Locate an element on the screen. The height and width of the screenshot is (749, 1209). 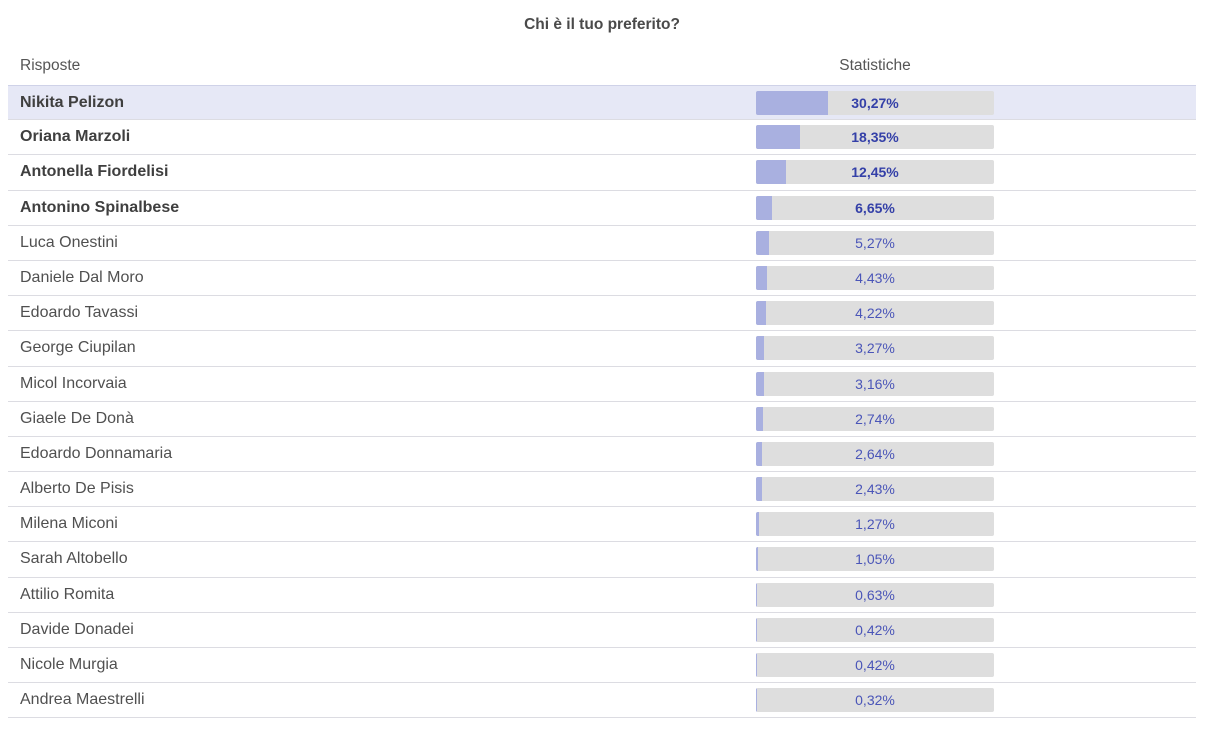
percent-bar-track: 4,43% is located at coordinates (875, 277).